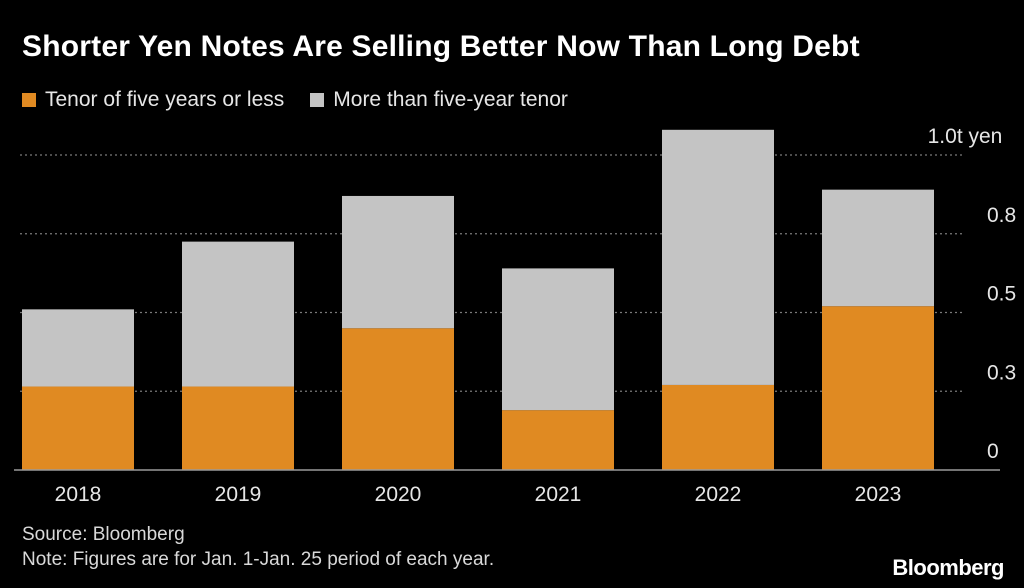  I want to click on x-tick-label: 2021, so click(558, 494).